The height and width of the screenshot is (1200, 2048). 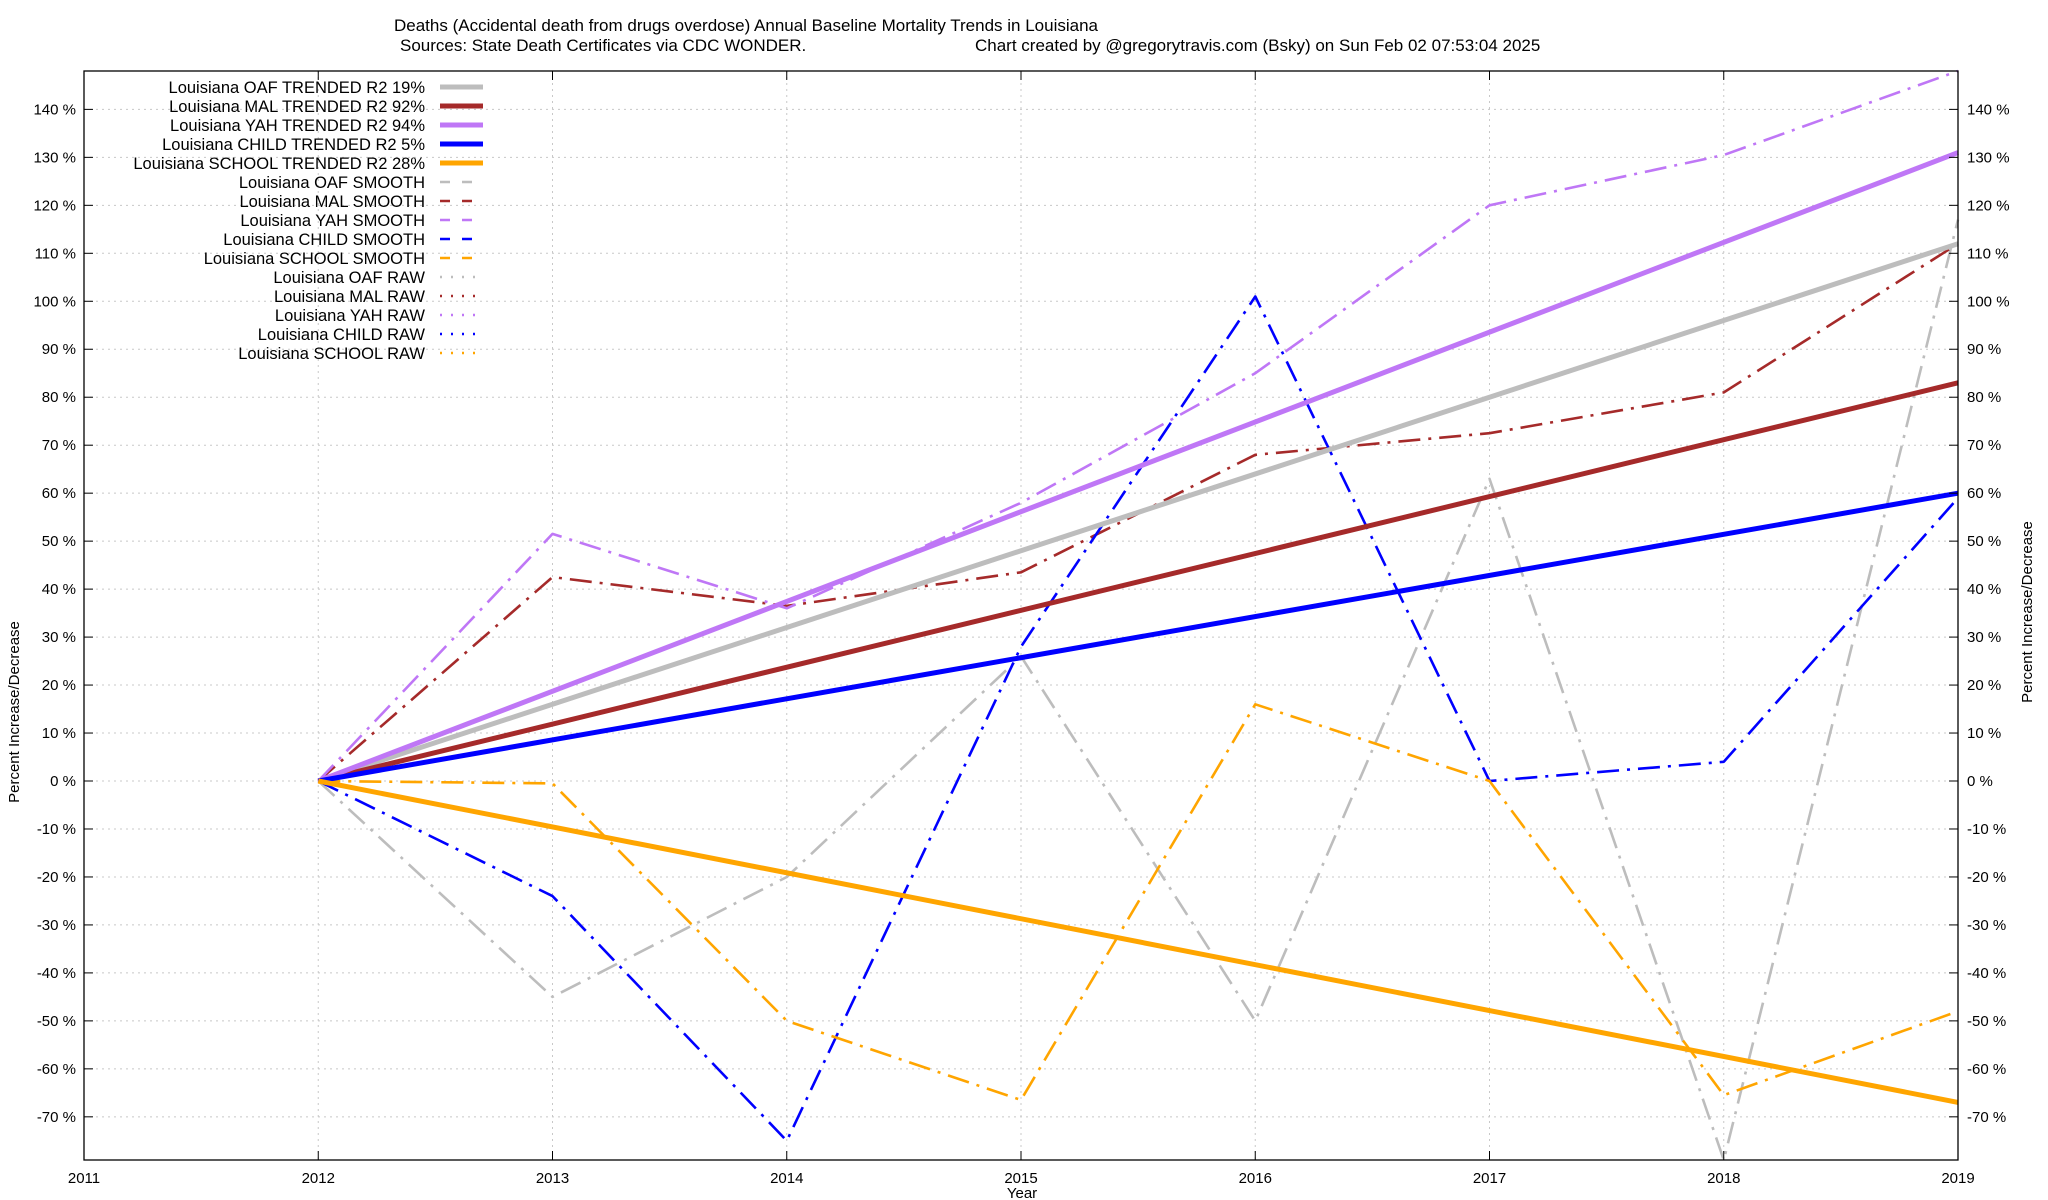 I want to click on legend-label-child-raw: Louisiana CHILD RAW, so click(x=342, y=335).